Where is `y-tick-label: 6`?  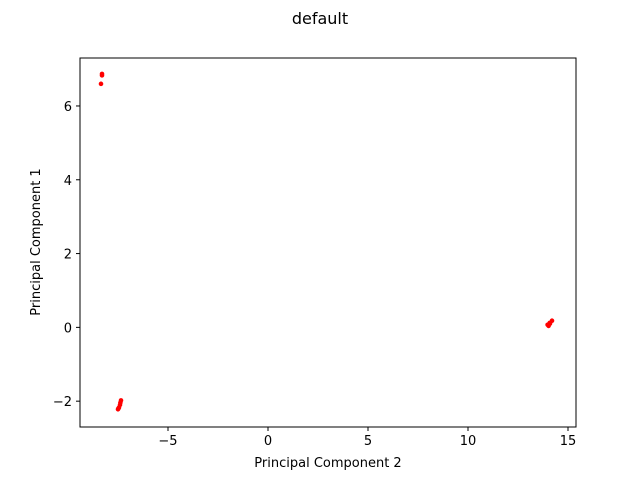 y-tick-label: 6 is located at coordinates (68, 107).